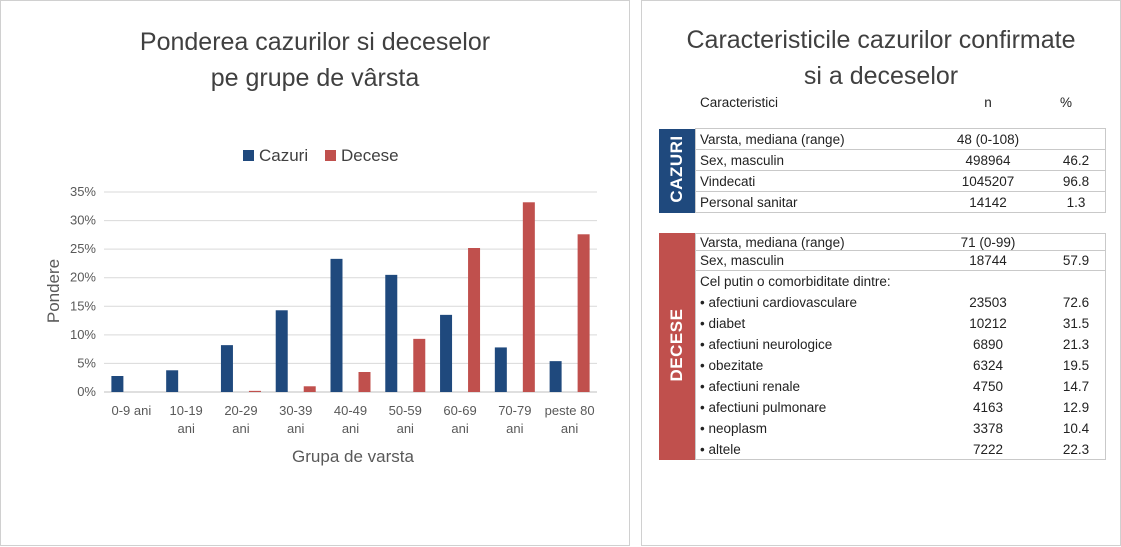  What do you see at coordinates (766, 344) in the screenshot?
I see `row-characteristic: • afectiuni neurologice` at bounding box center [766, 344].